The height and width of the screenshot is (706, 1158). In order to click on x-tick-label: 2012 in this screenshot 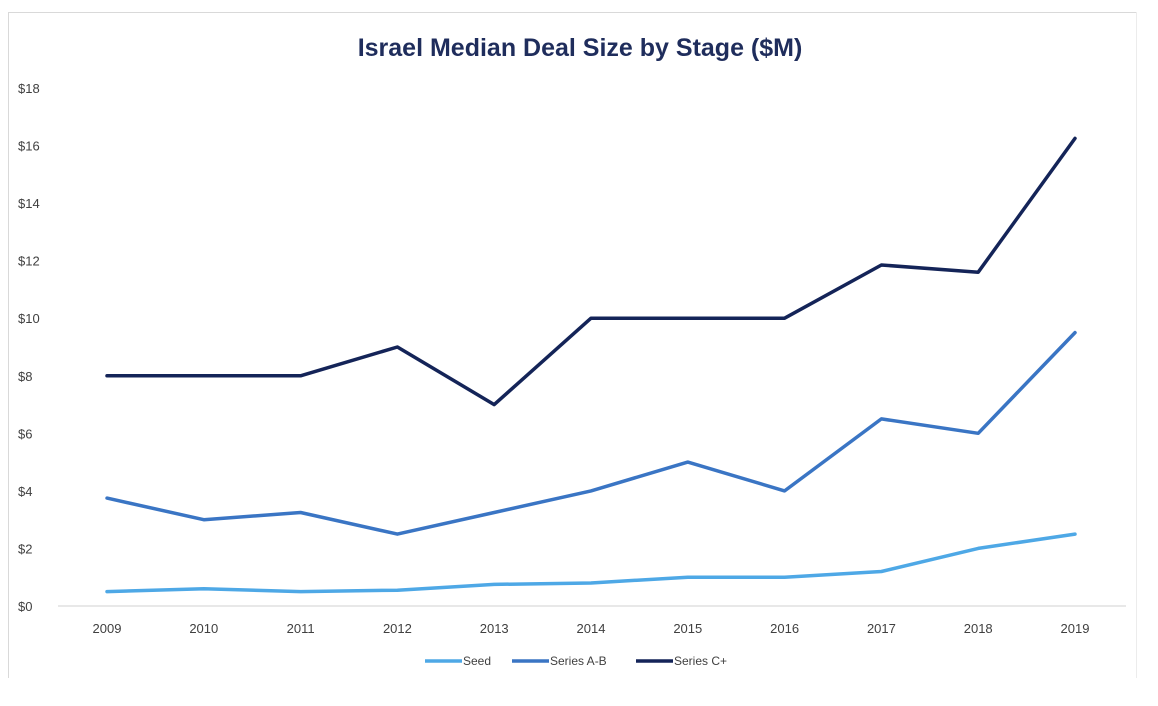, I will do `click(397, 628)`.